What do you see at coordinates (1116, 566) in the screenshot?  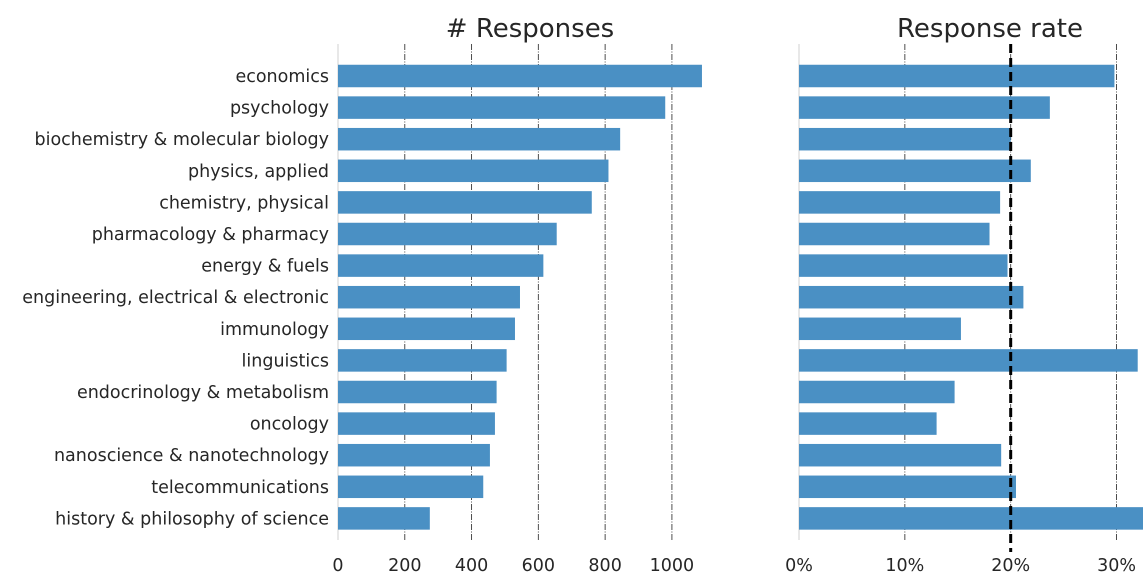 I see `response-rate-tick-label: 30%` at bounding box center [1116, 566].